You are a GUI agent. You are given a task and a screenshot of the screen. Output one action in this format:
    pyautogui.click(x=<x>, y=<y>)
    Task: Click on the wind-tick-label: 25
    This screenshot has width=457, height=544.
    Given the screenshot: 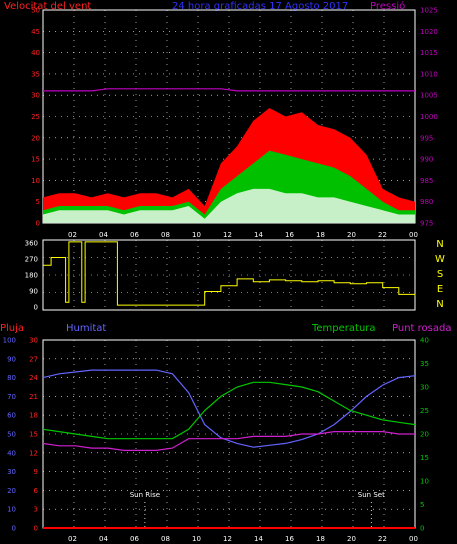 What is the action you would take?
    pyautogui.click(x=35, y=117)
    